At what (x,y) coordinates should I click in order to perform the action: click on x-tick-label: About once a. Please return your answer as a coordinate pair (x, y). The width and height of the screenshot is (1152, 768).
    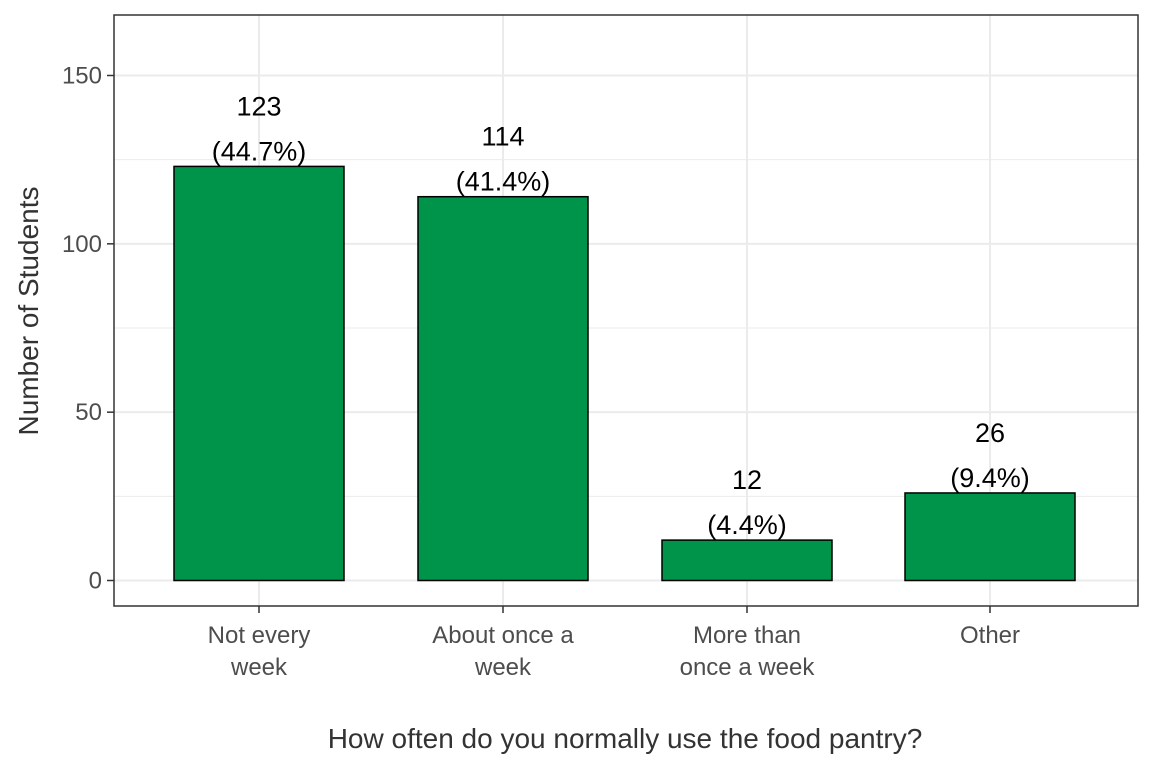
    Looking at the image, I should click on (503, 635).